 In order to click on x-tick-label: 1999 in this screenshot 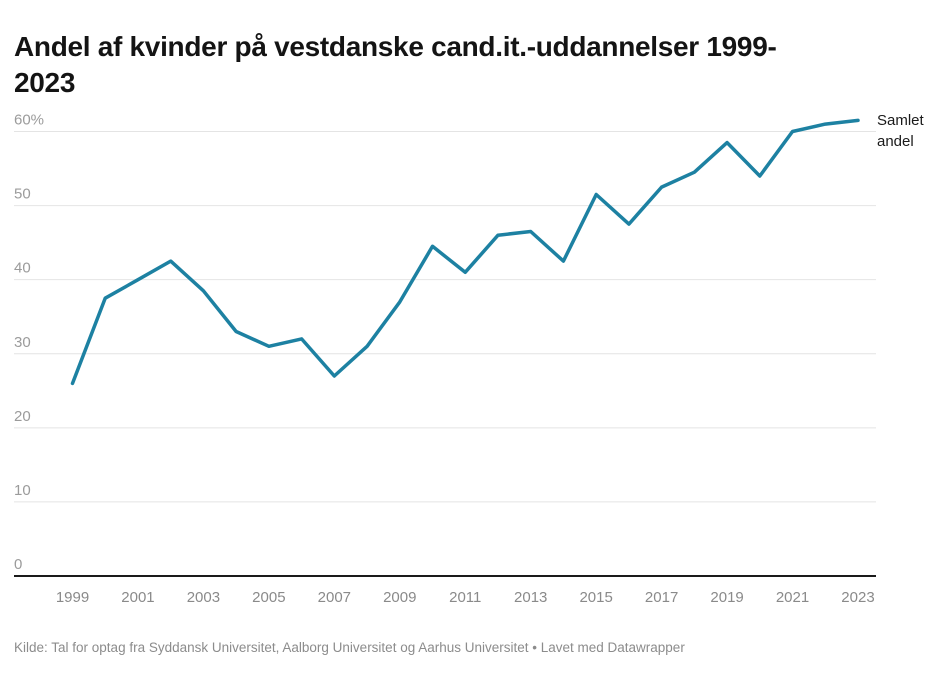, I will do `click(72, 597)`.